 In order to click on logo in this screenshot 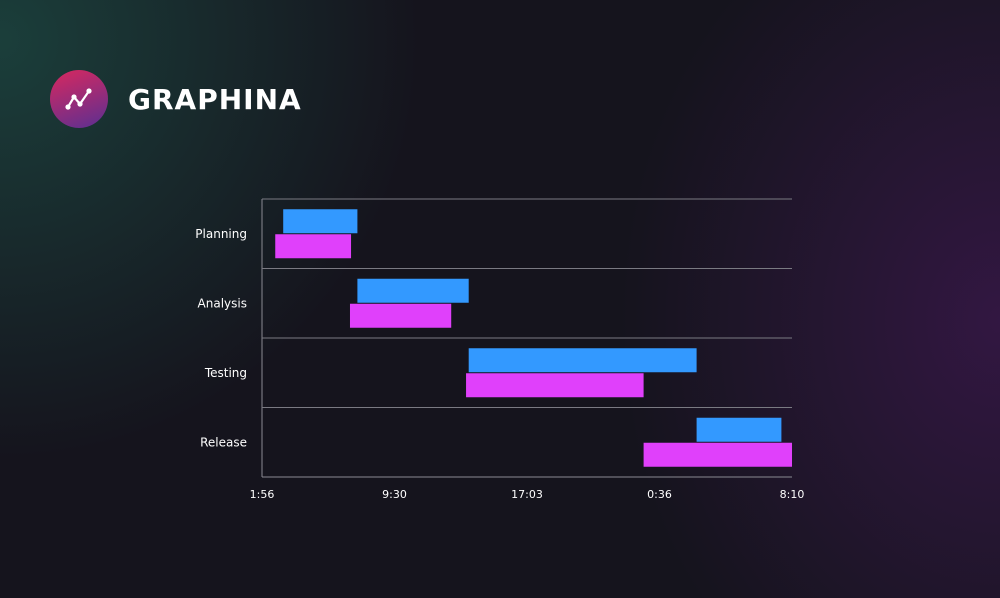, I will do `click(79, 99)`.